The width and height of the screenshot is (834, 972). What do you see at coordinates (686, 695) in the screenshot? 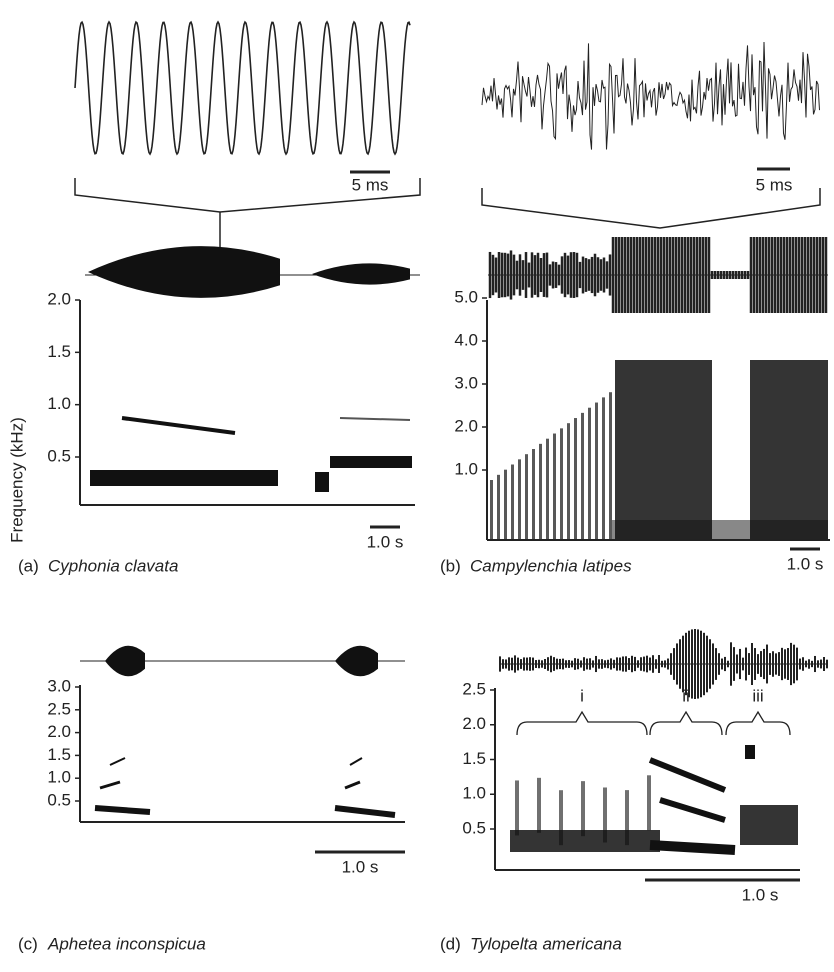
I see `section-label: ii` at bounding box center [686, 695].